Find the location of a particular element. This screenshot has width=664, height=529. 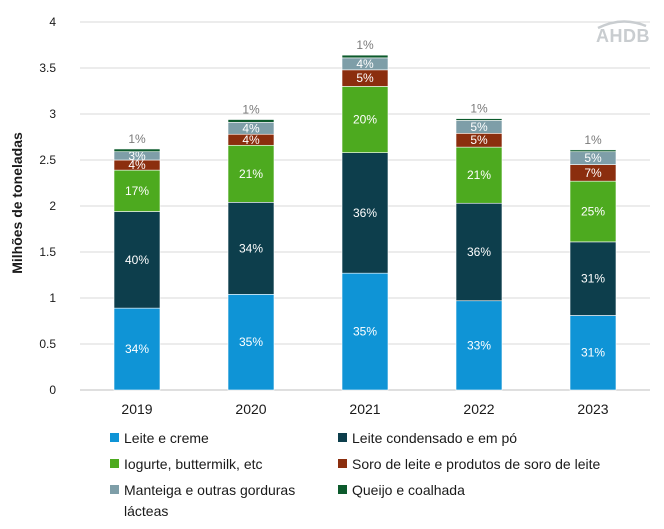

logo: AHDB is located at coordinates (623, 36).